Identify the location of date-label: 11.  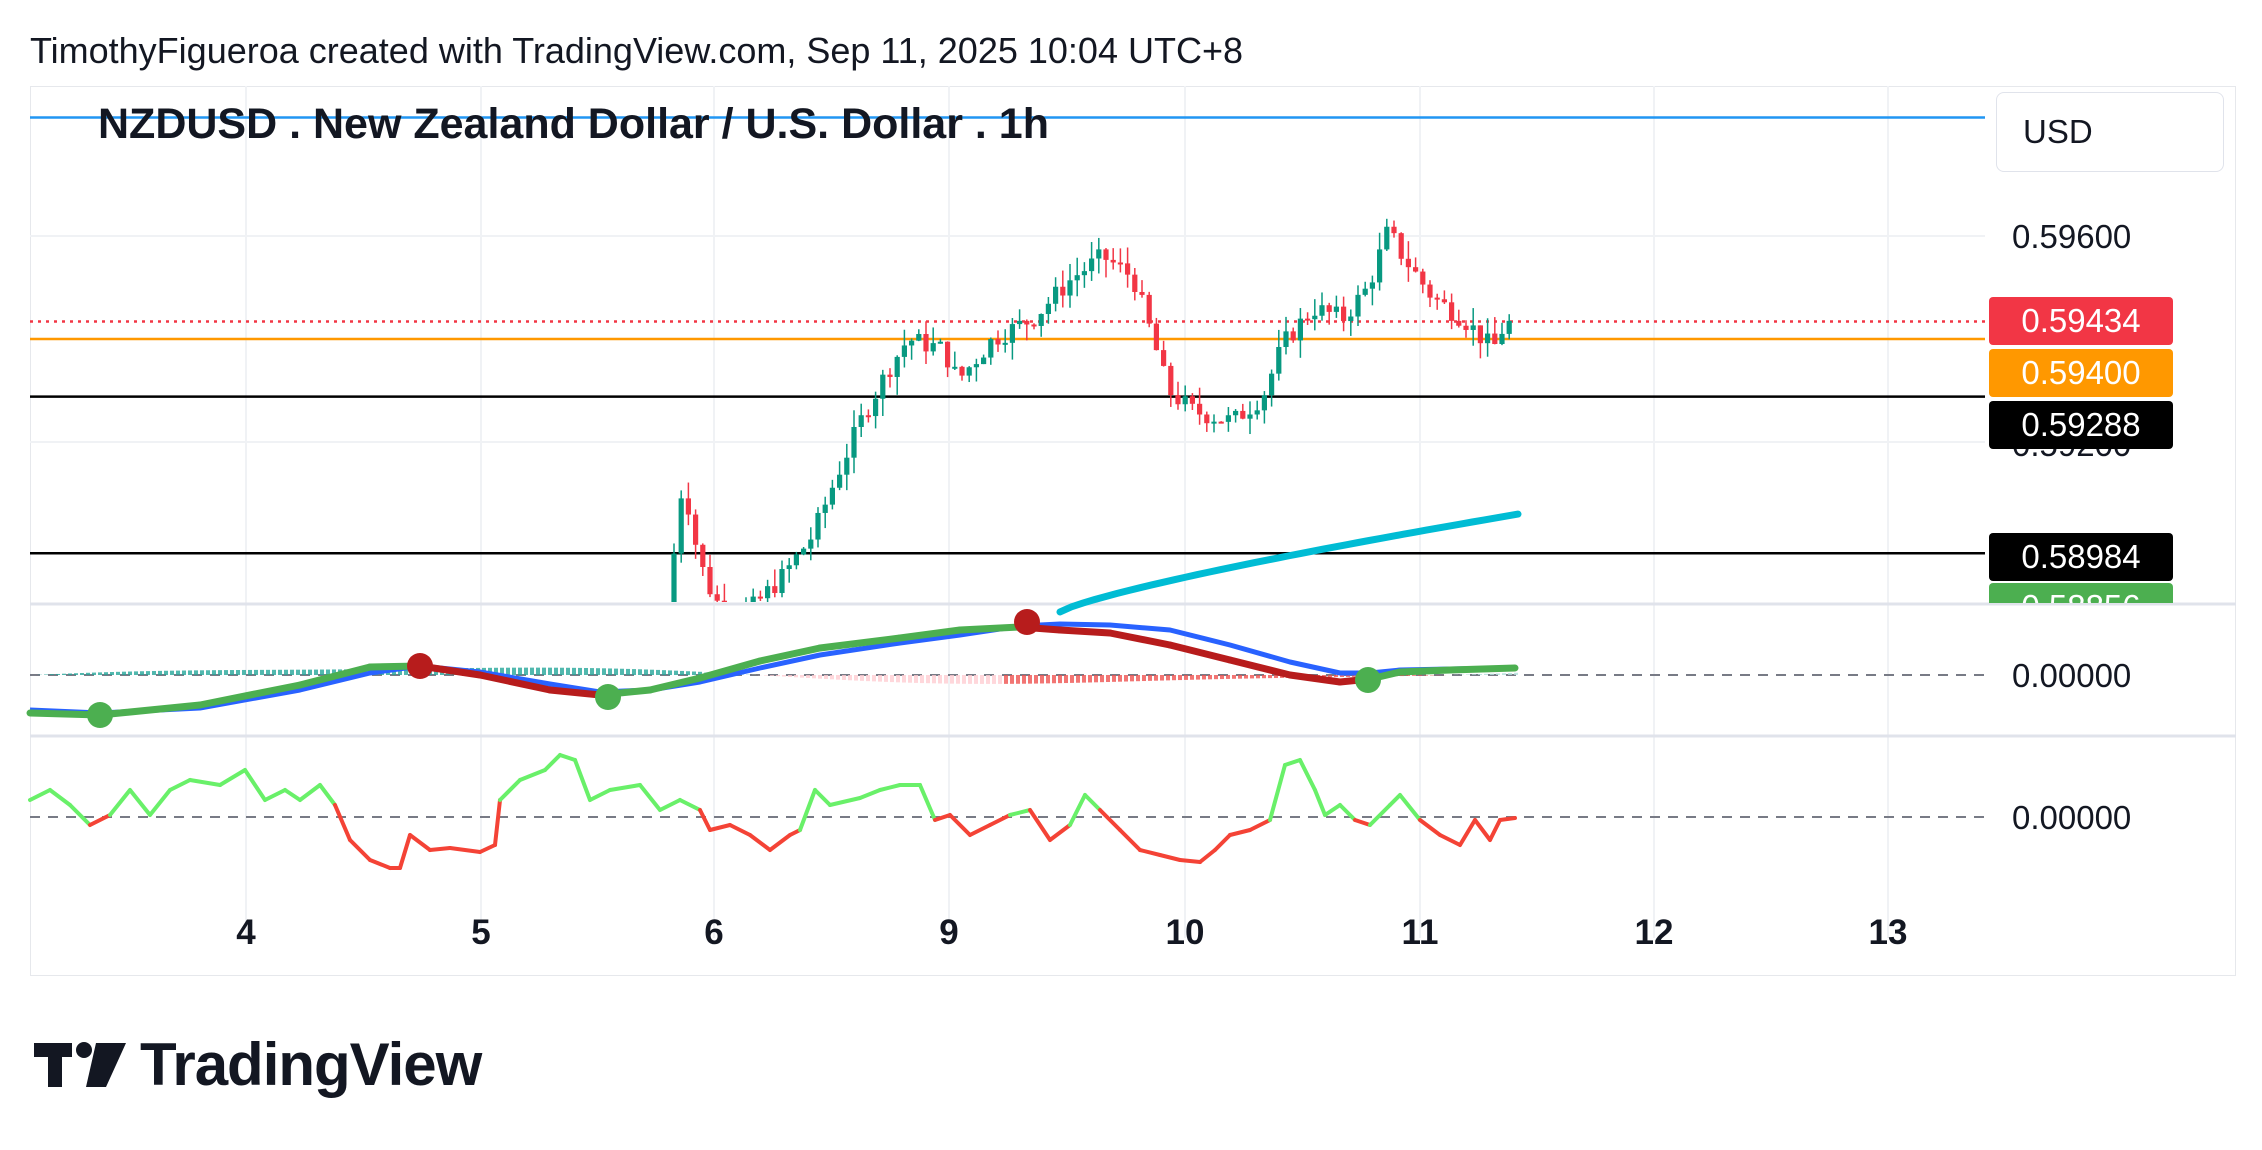
(1420, 932).